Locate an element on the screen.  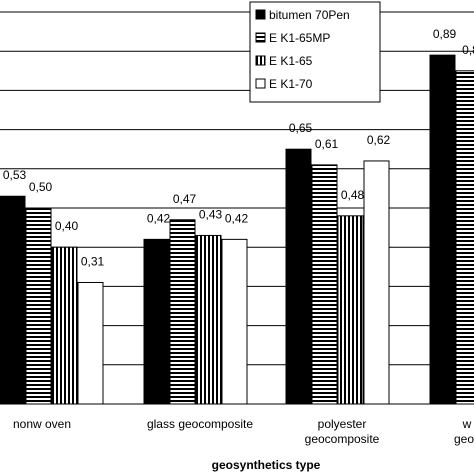
category-label: nonw oven is located at coordinates (42, 424).